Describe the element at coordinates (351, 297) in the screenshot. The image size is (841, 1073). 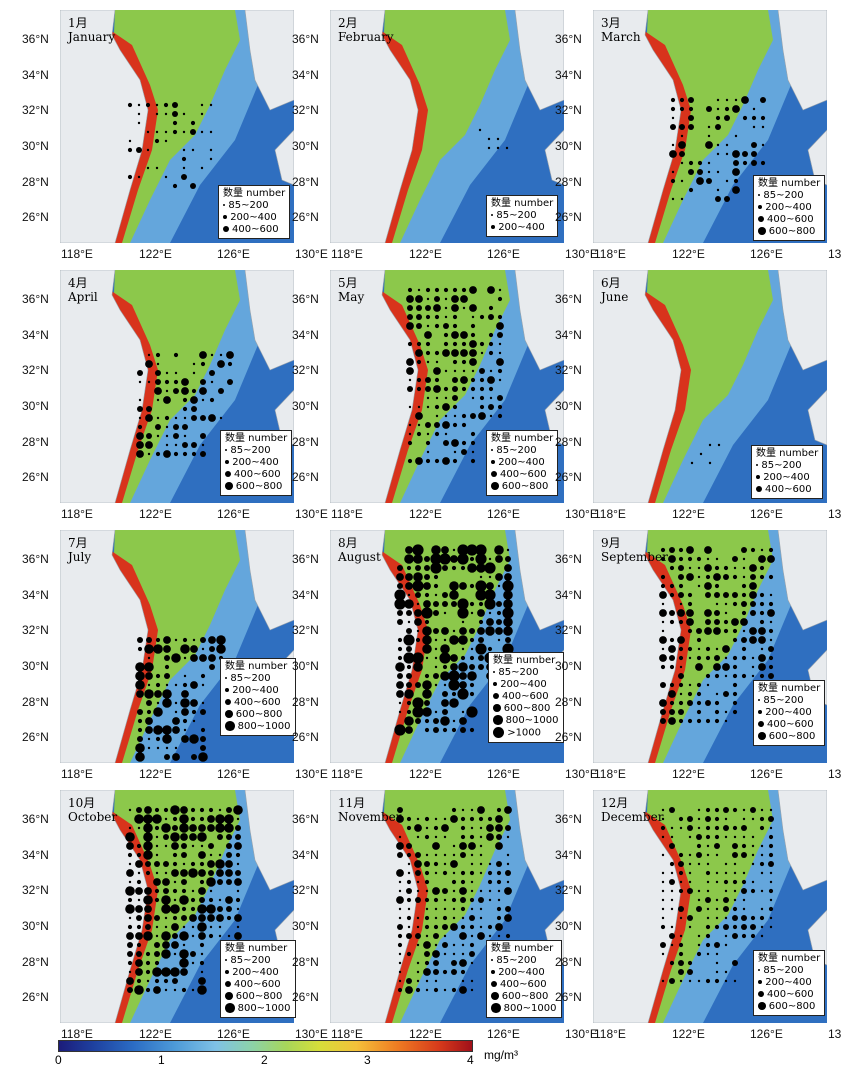
I see `month-label-en: May` at that location.